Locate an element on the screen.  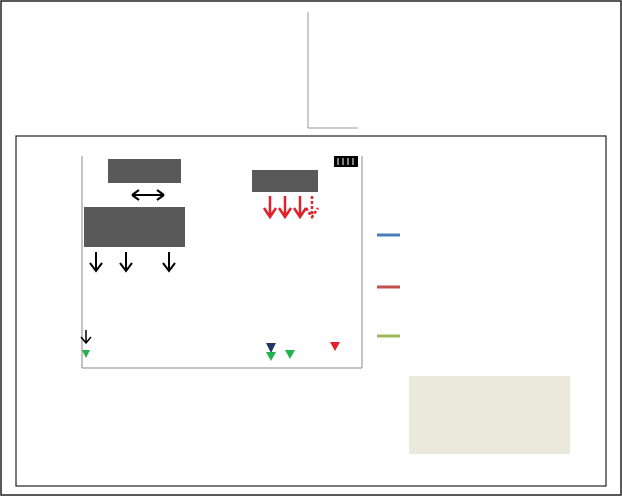
gamma-globulin-doses is located at coordinates (345, 161).